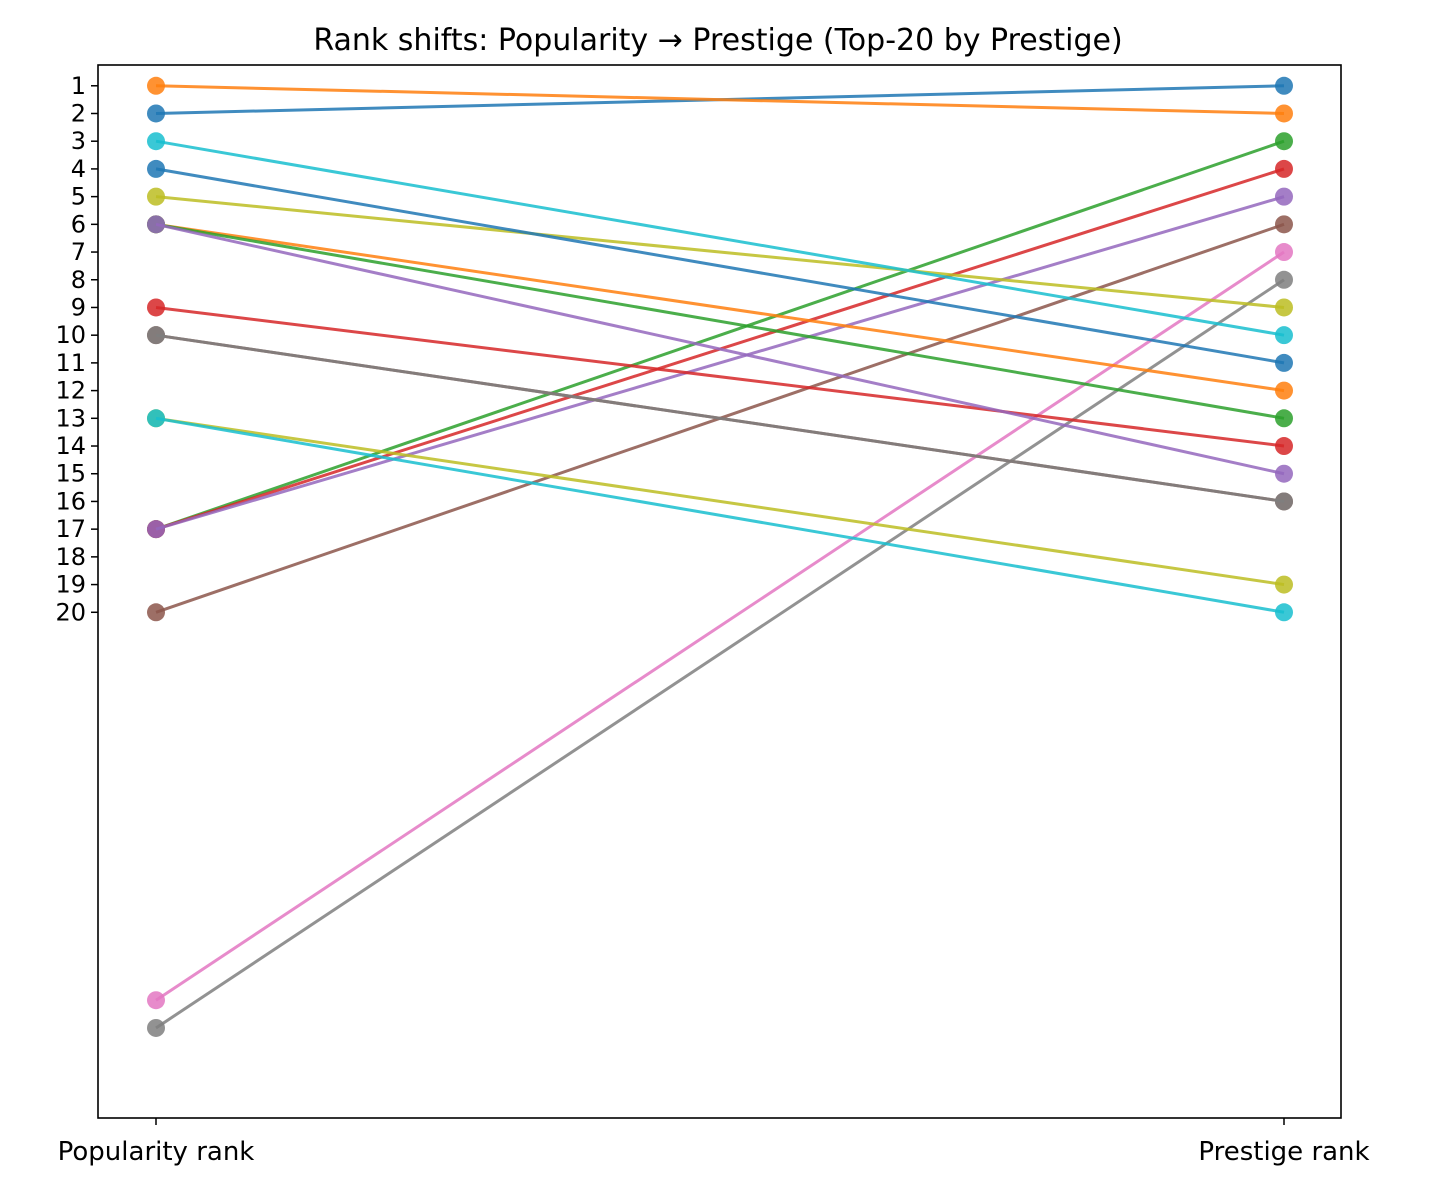  What do you see at coordinates (78, 307) in the screenshot?
I see `y-tick-label: 9` at bounding box center [78, 307].